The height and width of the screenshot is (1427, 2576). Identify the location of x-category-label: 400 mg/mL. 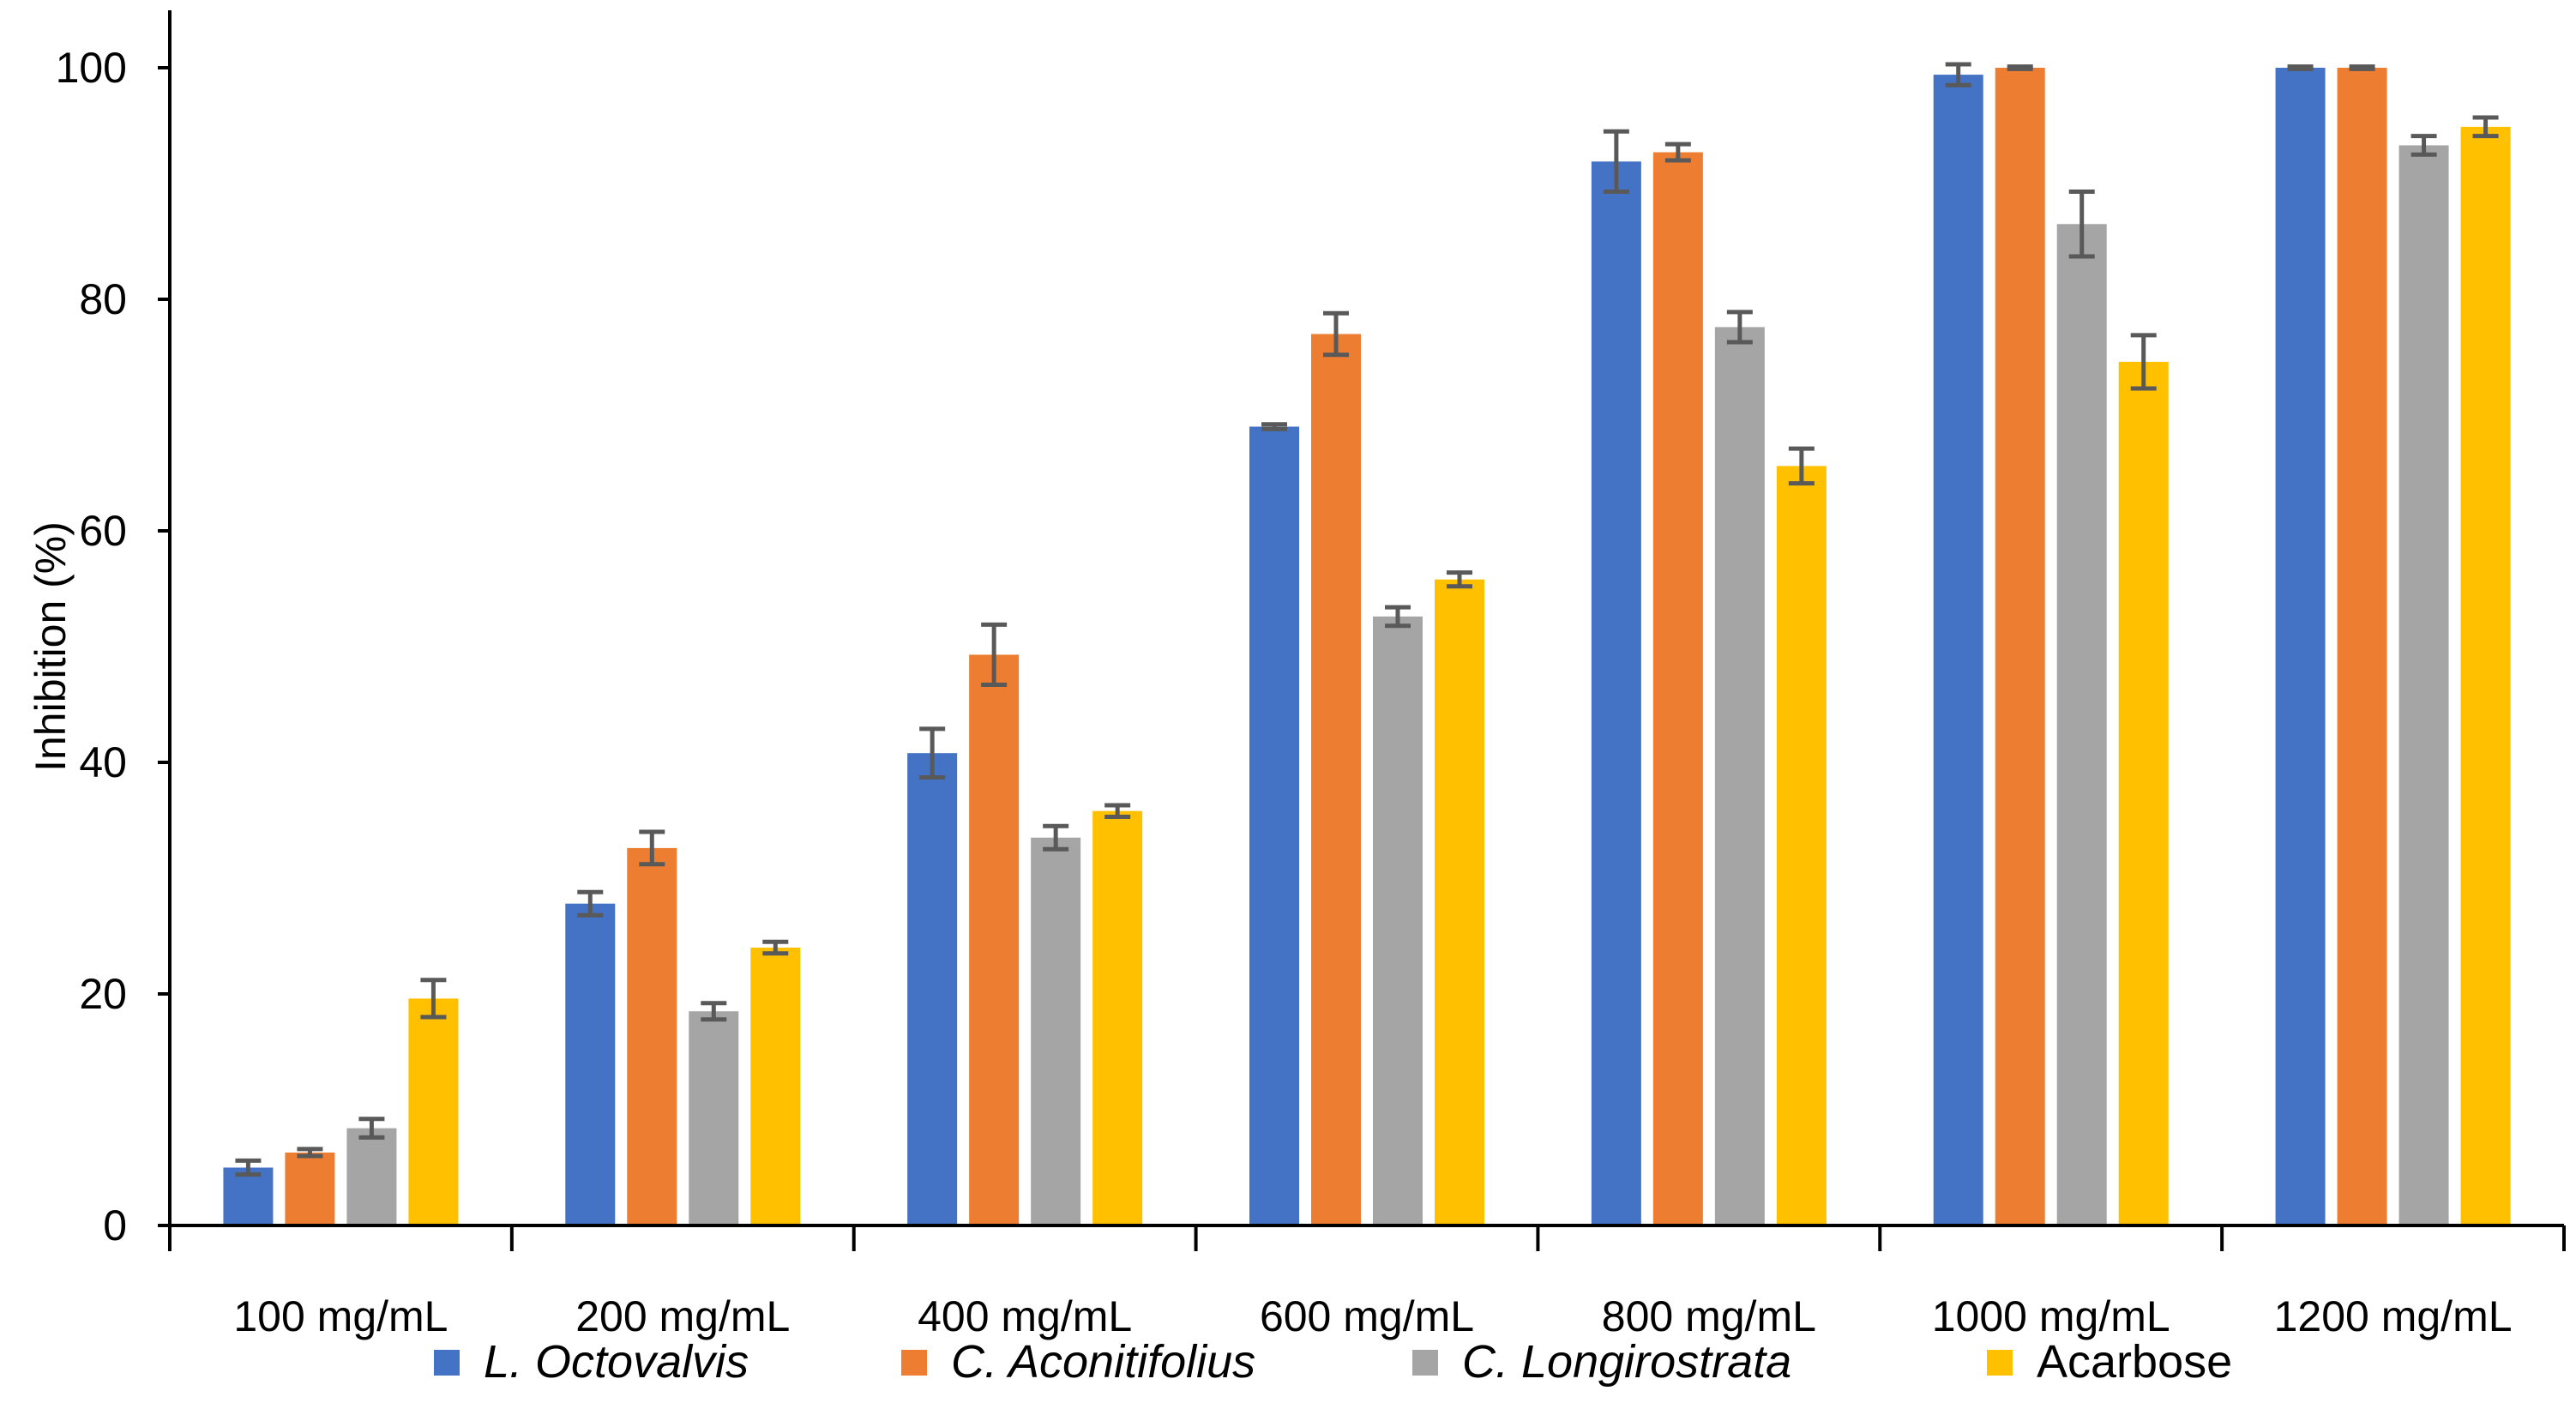
(1025, 1316).